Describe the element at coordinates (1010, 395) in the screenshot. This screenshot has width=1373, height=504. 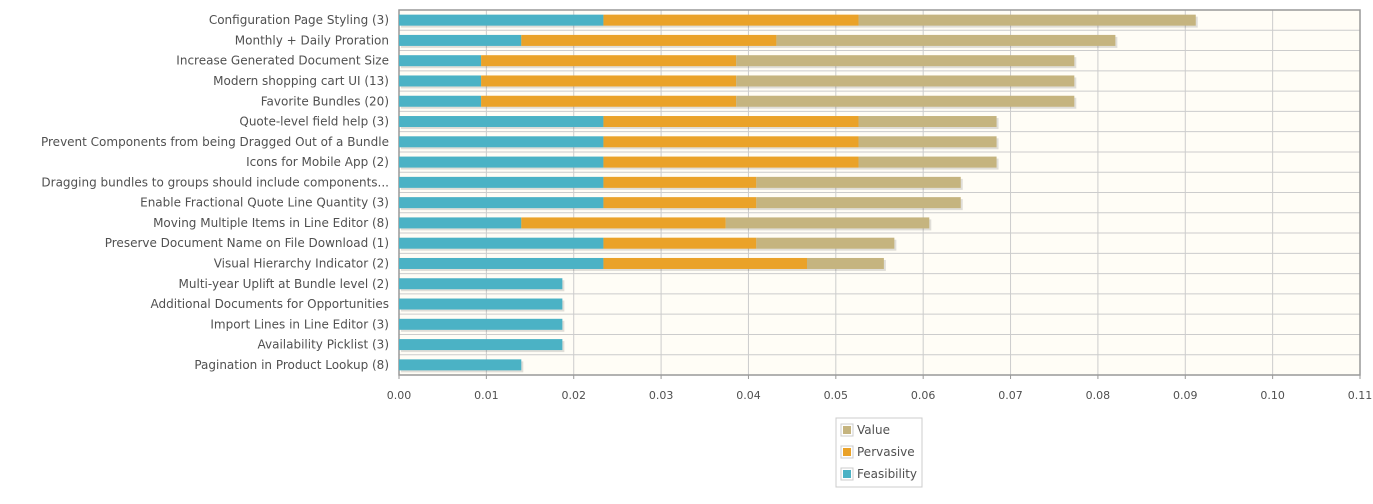
I see `x-tick-label: 0.07` at that location.